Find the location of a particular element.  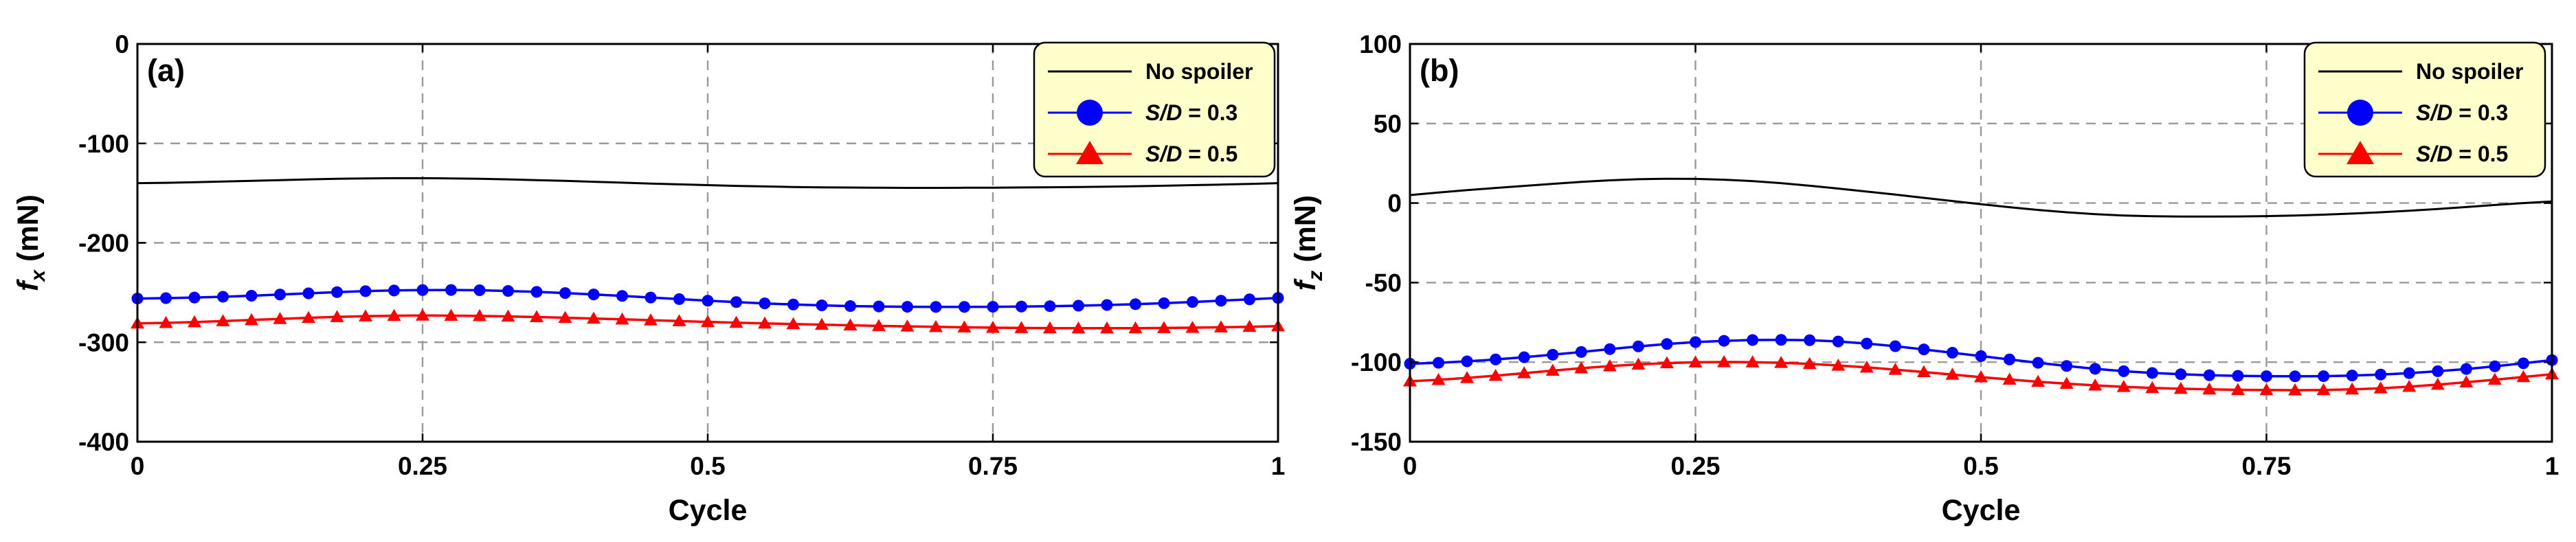

y-tick-label: -50 is located at coordinates (1383, 283).